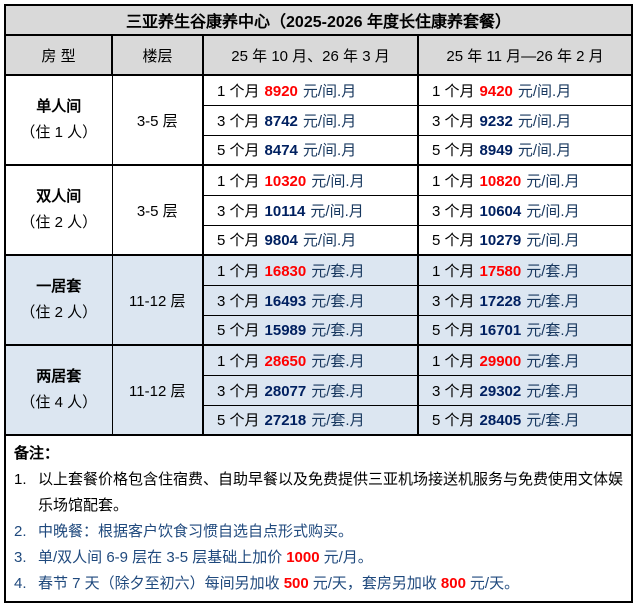 This screenshot has height=606, width=635. I want to click on note-item-4: 4. 春节 7 天（除夕至初六）每间另加收 500 元/天，套房另加收 800 元/天。, so click(318, 584).